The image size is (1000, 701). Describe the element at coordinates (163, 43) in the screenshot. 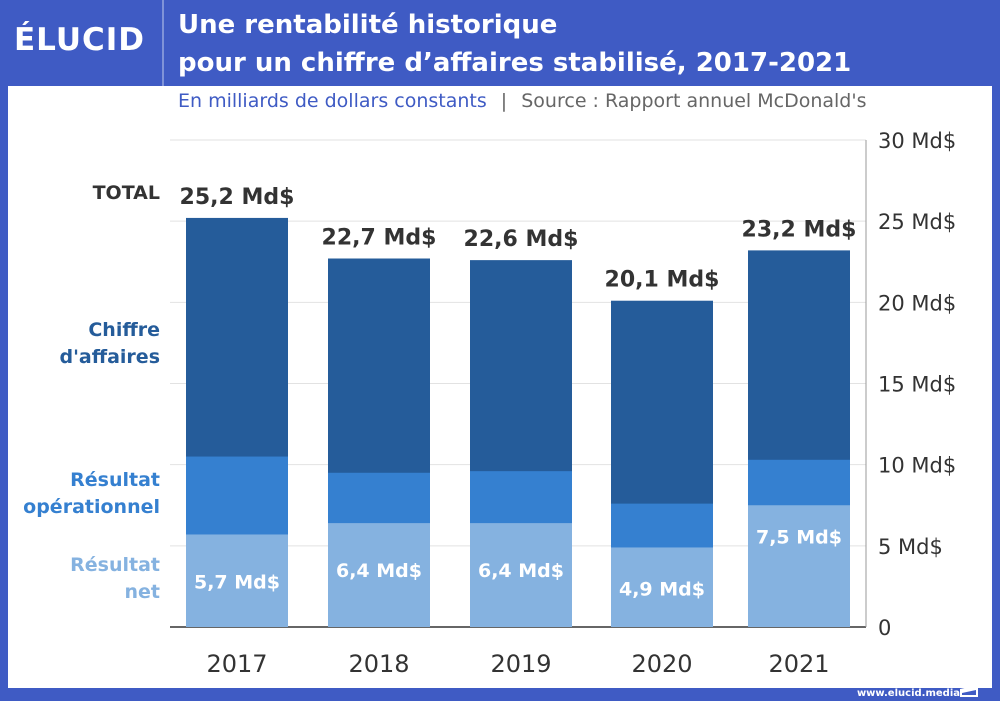

I see `header-divider` at that location.